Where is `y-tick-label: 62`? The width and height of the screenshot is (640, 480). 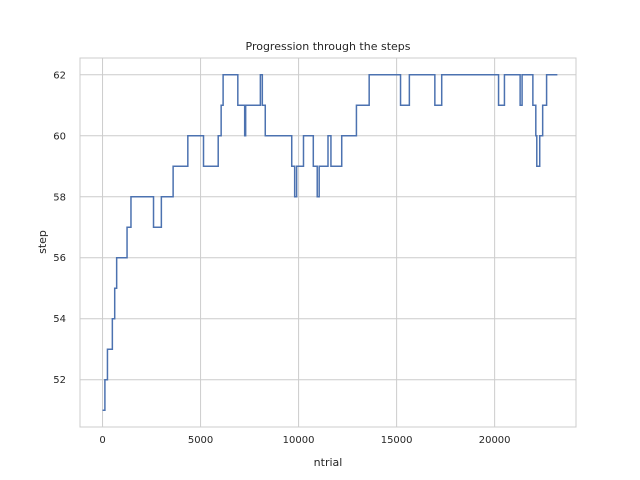
y-tick-label: 62 is located at coordinates (59, 75).